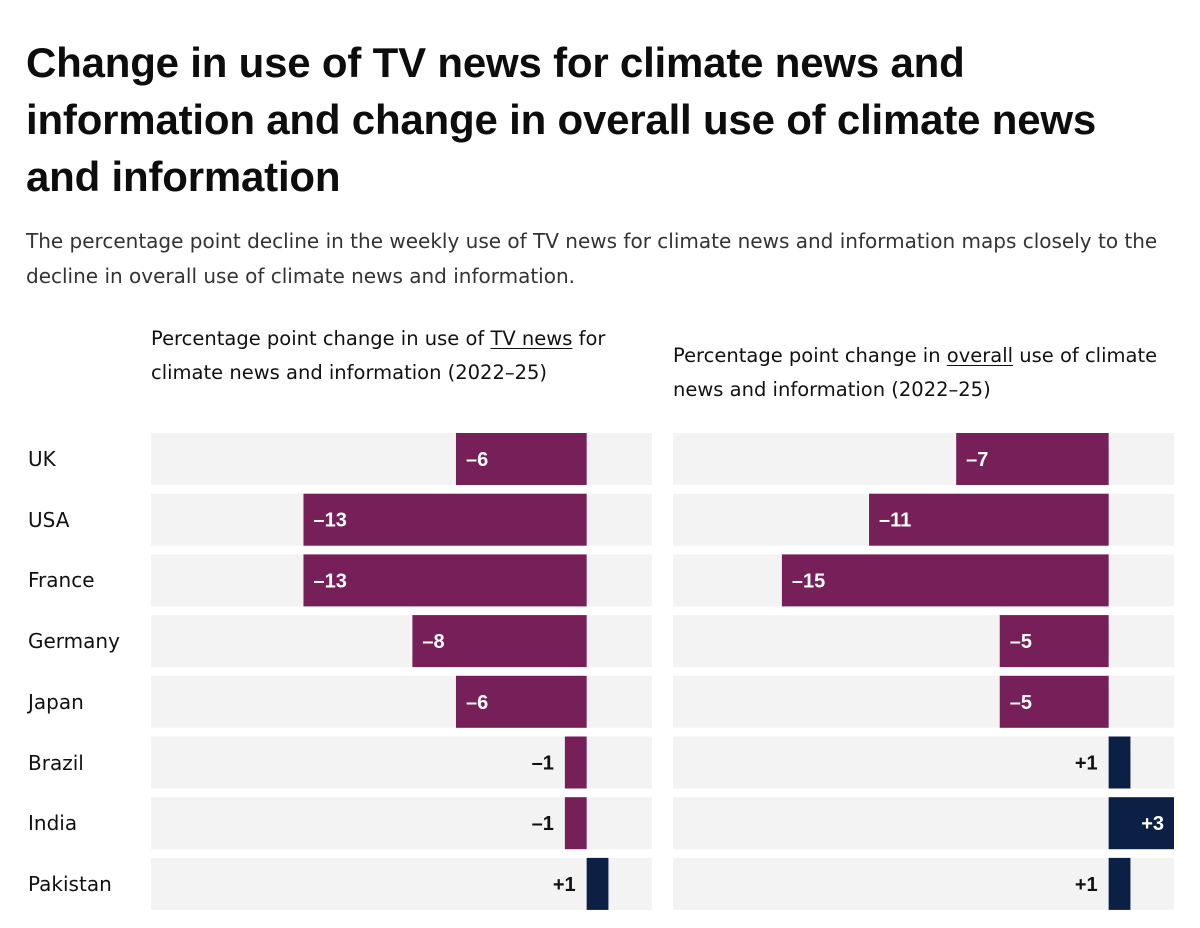 The width and height of the screenshot is (1200, 928). I want to click on panel-title-emphasis: overall, so click(980, 355).